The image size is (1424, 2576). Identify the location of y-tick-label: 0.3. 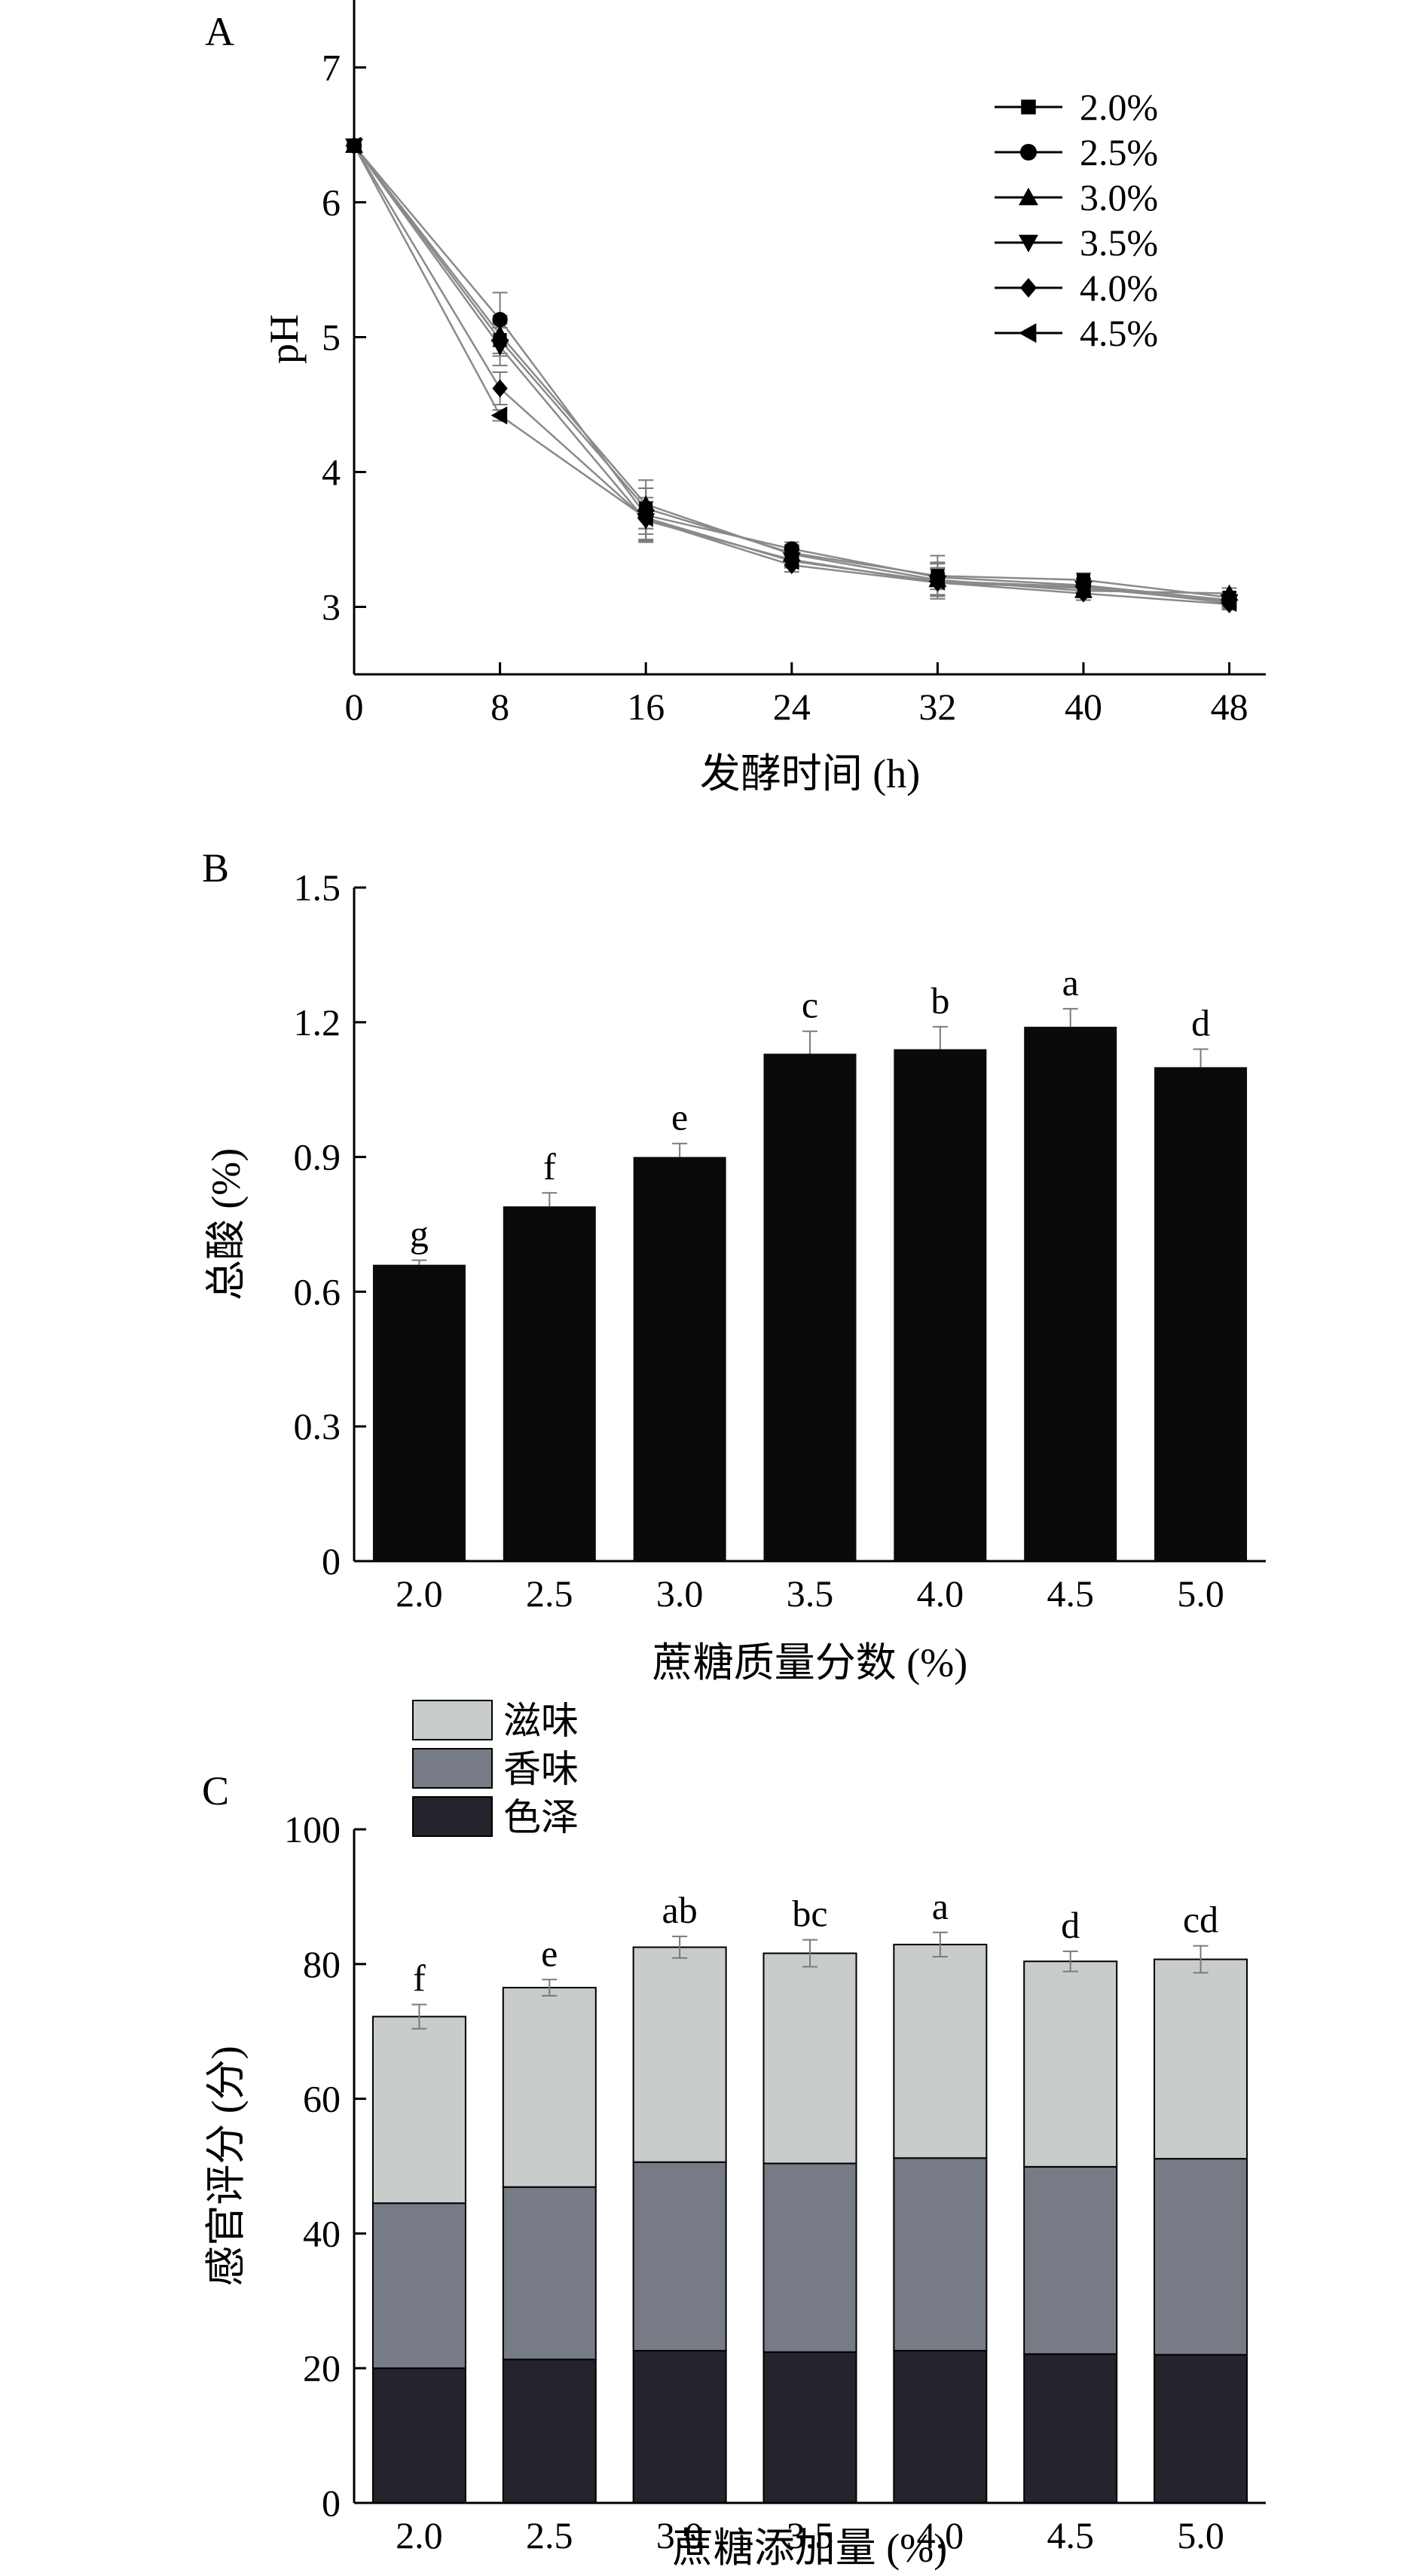
(317, 1426).